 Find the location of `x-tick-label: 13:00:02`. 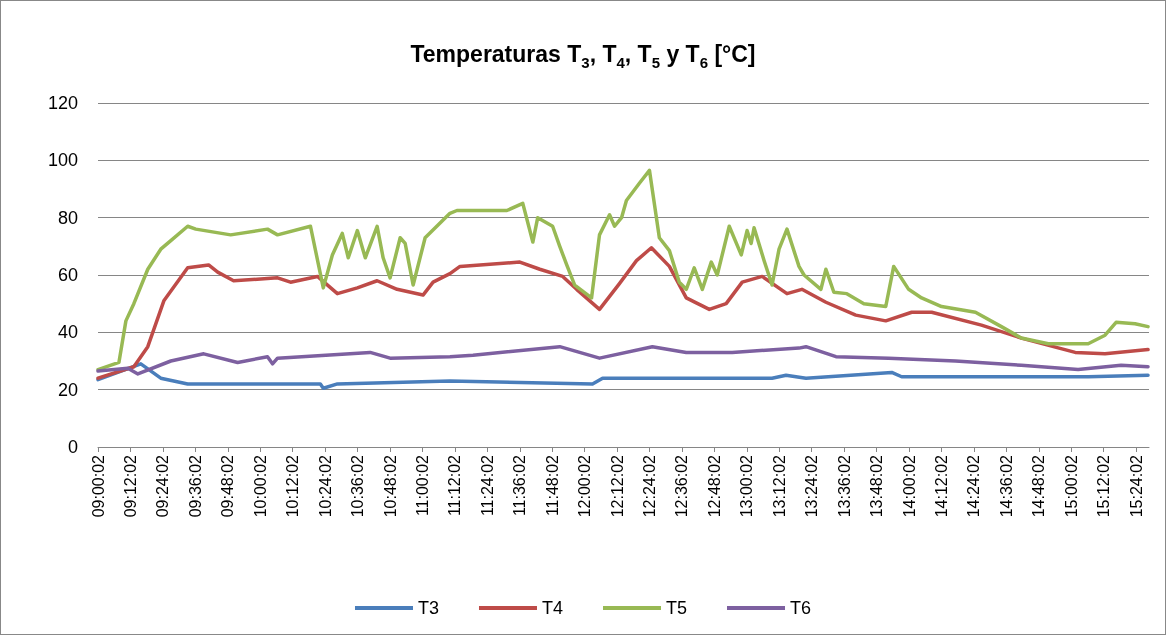

x-tick-label: 13:00:02 is located at coordinates (747, 486).